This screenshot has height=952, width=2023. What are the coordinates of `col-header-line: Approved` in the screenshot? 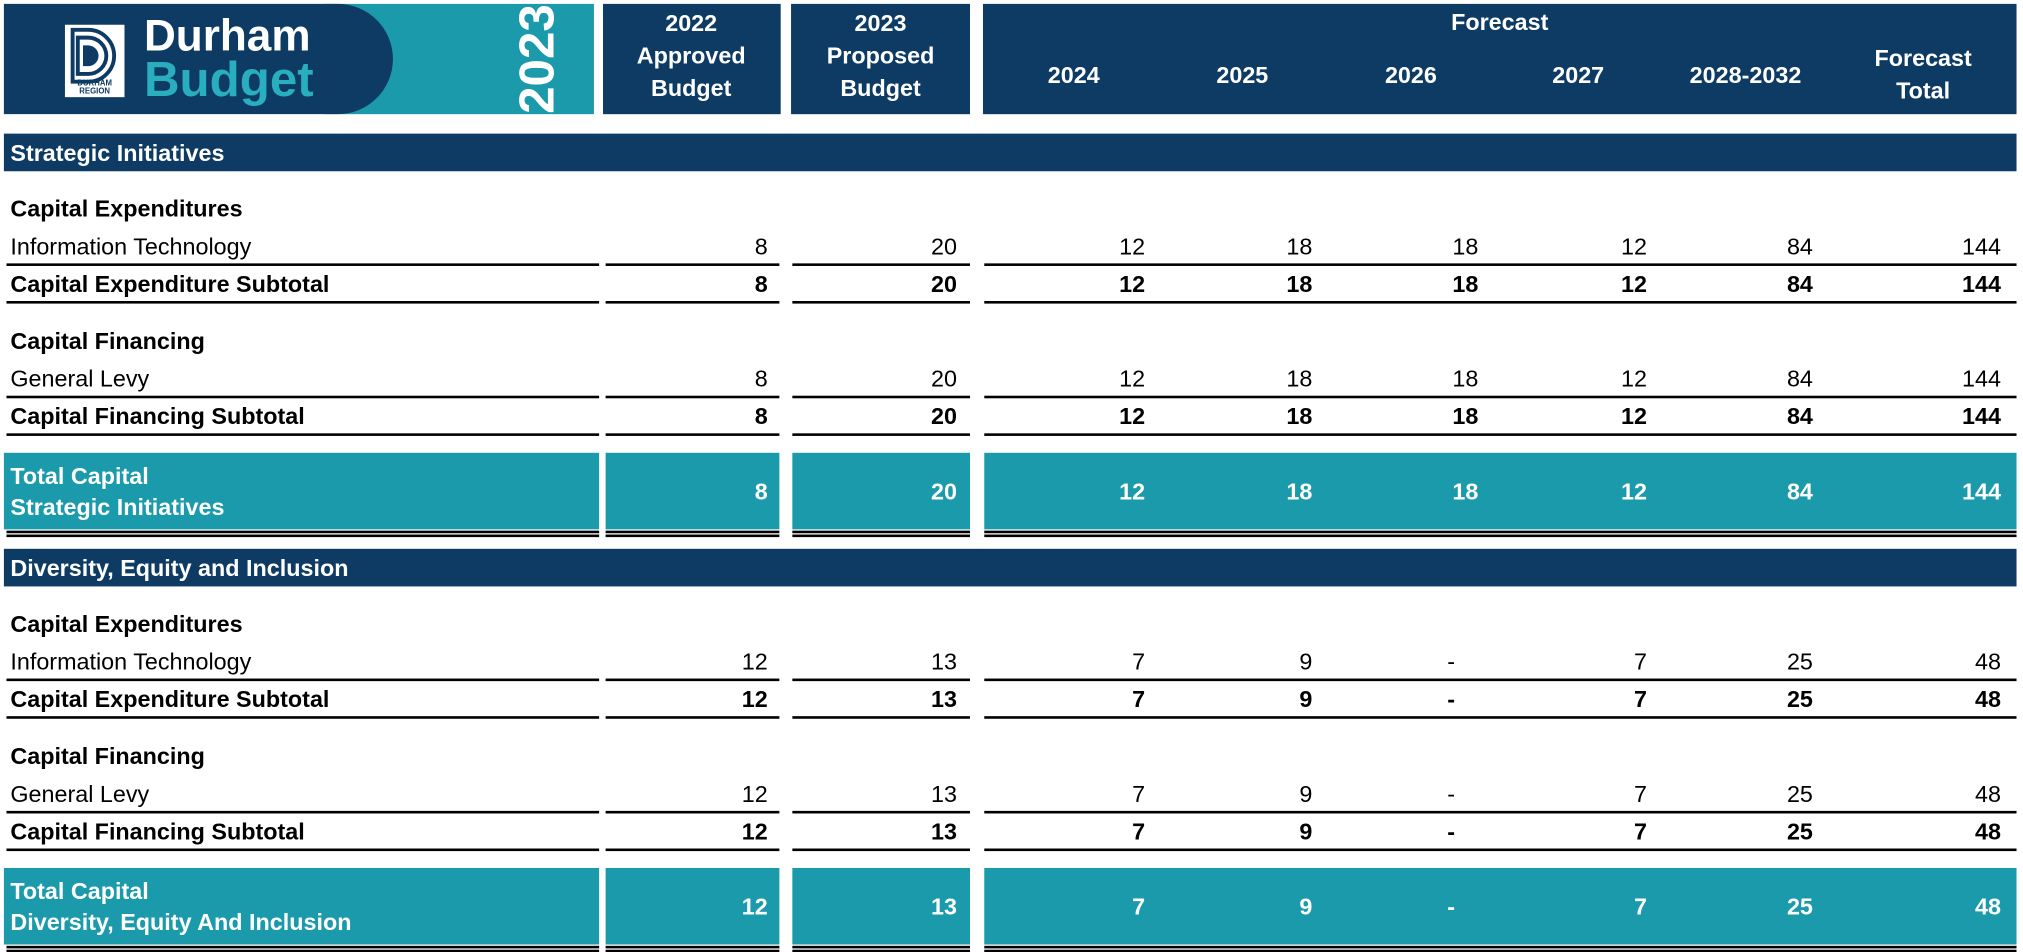 It's located at (691, 55).